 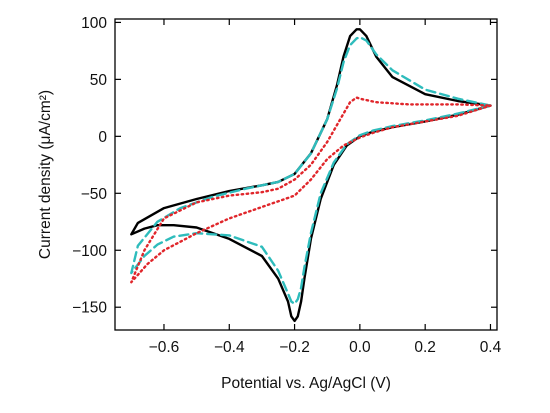 What do you see at coordinates (294, 347) in the screenshot?
I see `x-tick-label: −0.2` at bounding box center [294, 347].